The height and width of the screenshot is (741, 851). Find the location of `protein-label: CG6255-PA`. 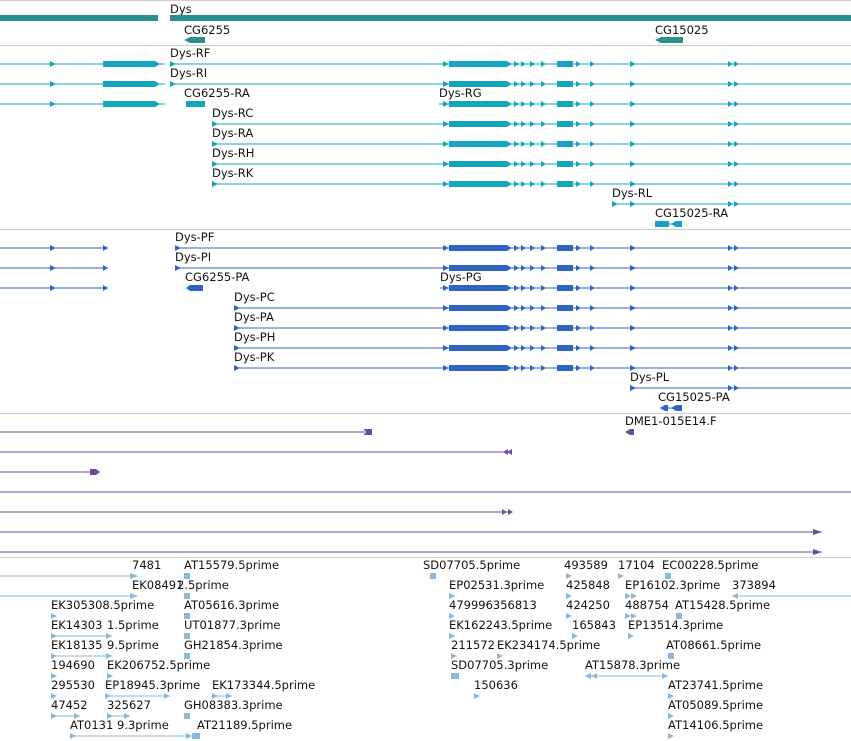

protein-label: CG6255-PA is located at coordinates (217, 277).